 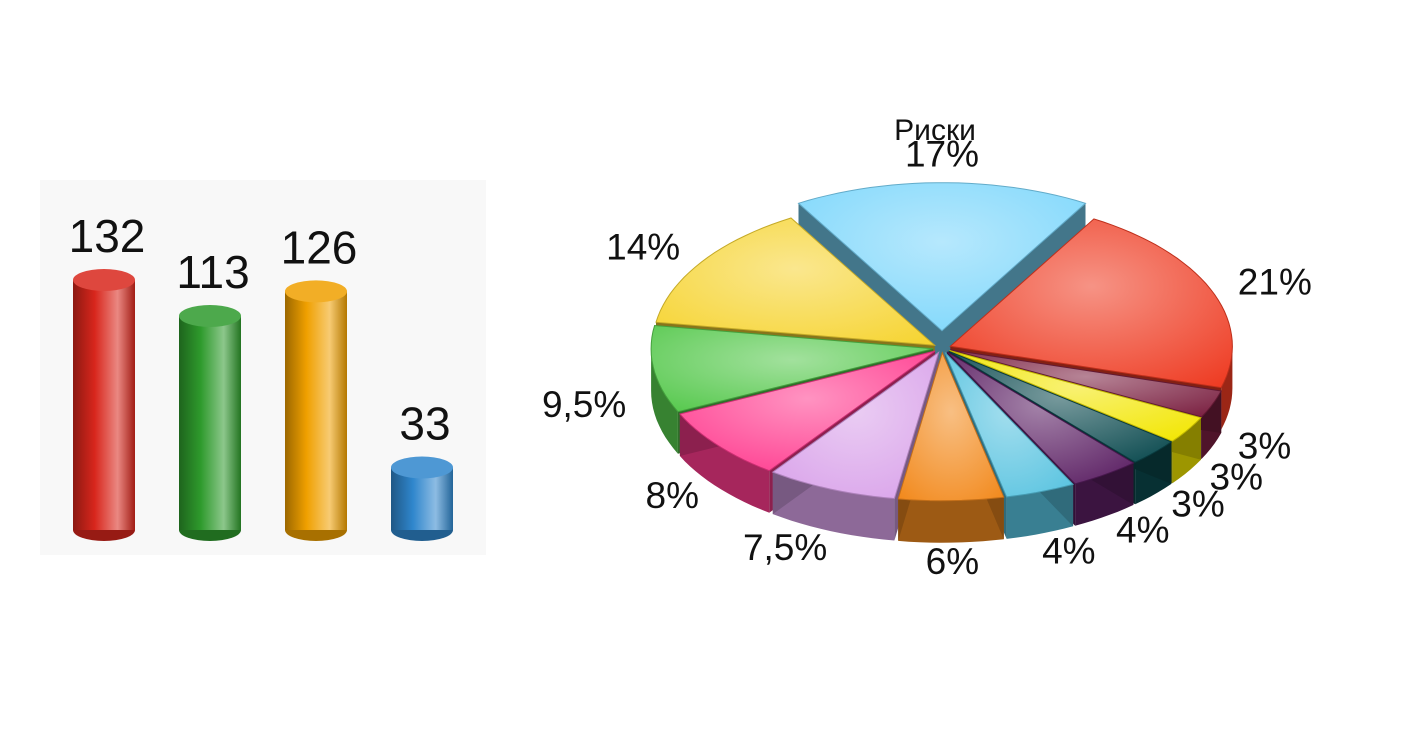 What do you see at coordinates (584, 404) in the screenshot?
I see `pie-slice-label: 9,5%` at bounding box center [584, 404].